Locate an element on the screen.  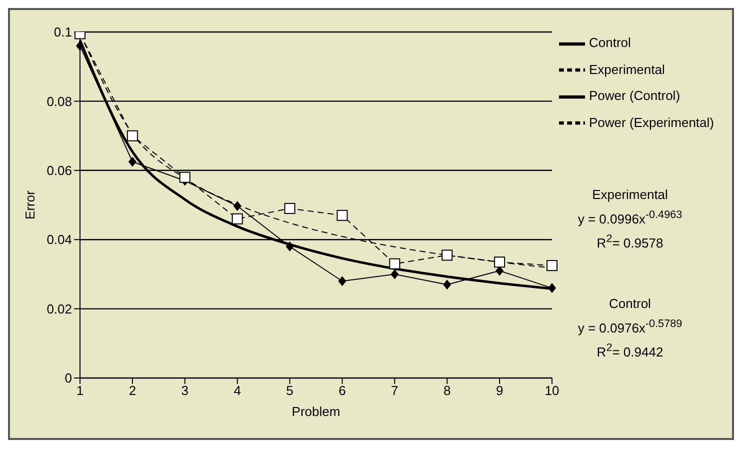
text: Control is located at coordinates (630, 303).